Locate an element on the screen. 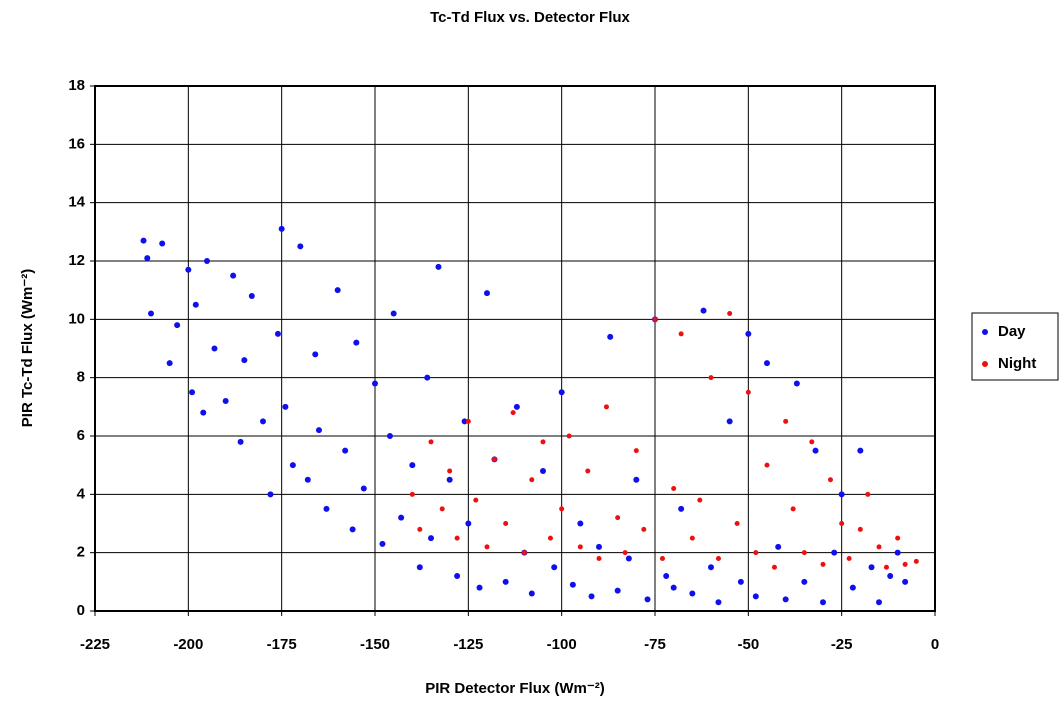  x-tick-label: -100 is located at coordinates (562, 644).